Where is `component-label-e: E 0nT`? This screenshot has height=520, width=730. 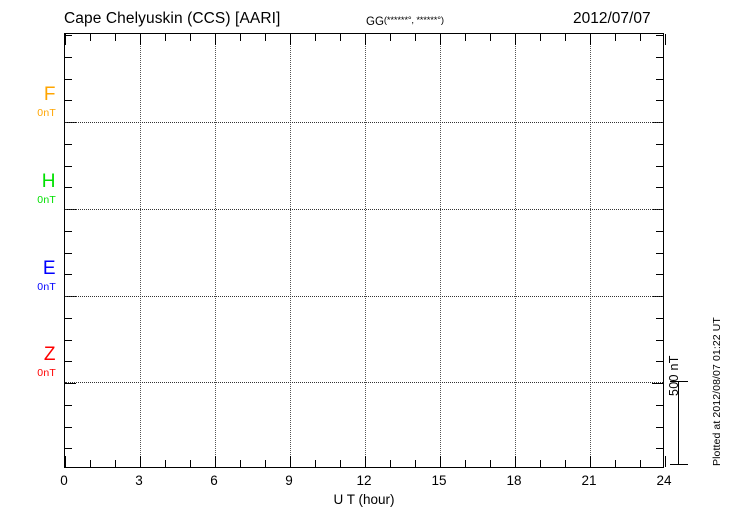 component-label-e: E 0nT is located at coordinates (35, 276).